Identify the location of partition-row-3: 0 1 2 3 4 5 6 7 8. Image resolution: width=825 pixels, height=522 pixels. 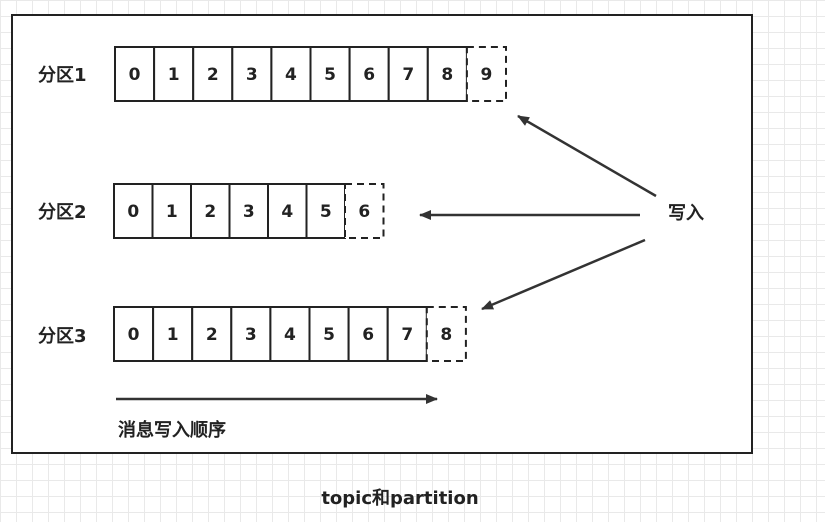
(290, 334).